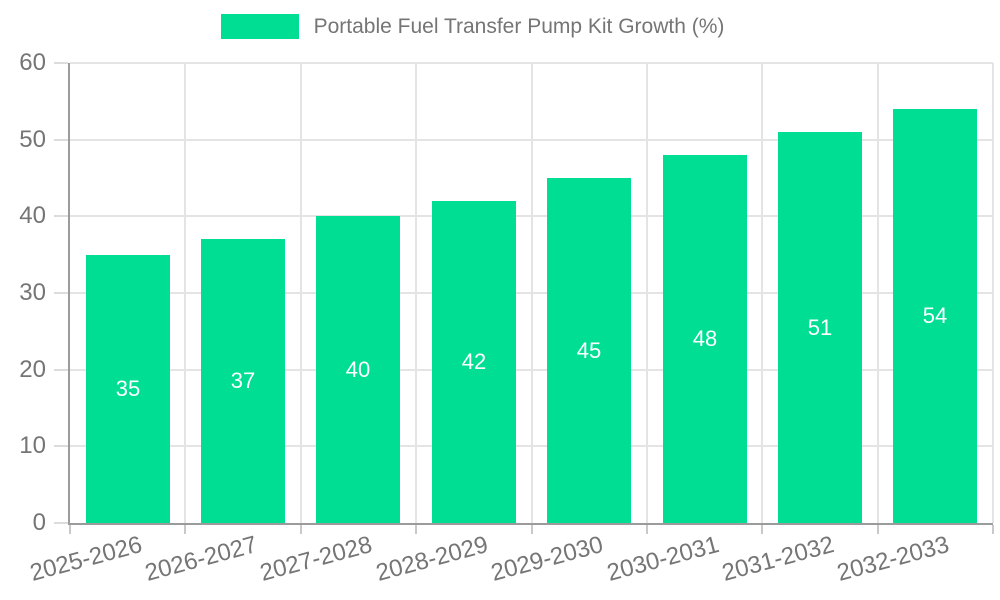 The image size is (1000, 600). Describe the element at coordinates (32, 62) in the screenshot. I see `y-tick-label: 60` at that location.